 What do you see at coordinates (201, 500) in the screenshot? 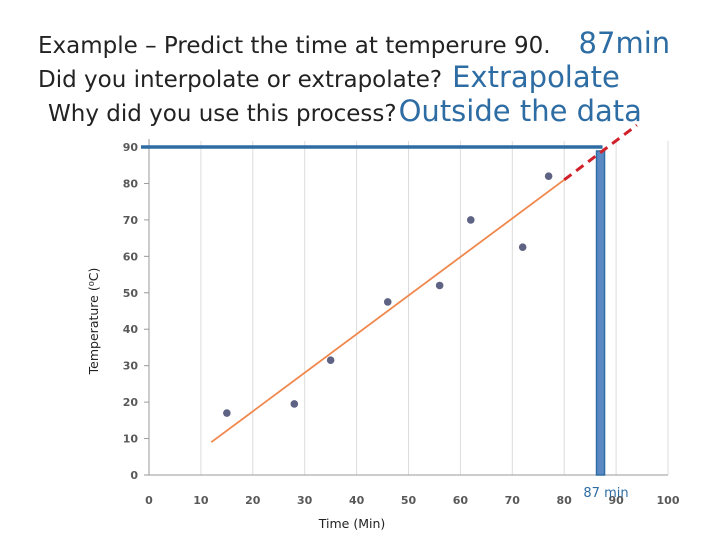
I see `x-tick-label: 10` at bounding box center [201, 500].